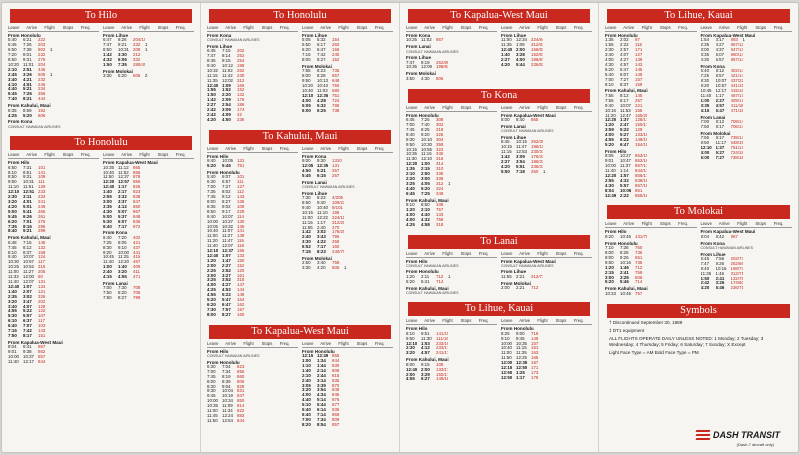 The height and width of the screenshot is (455, 800). I want to click on flight-number: 856, so click(137, 182).